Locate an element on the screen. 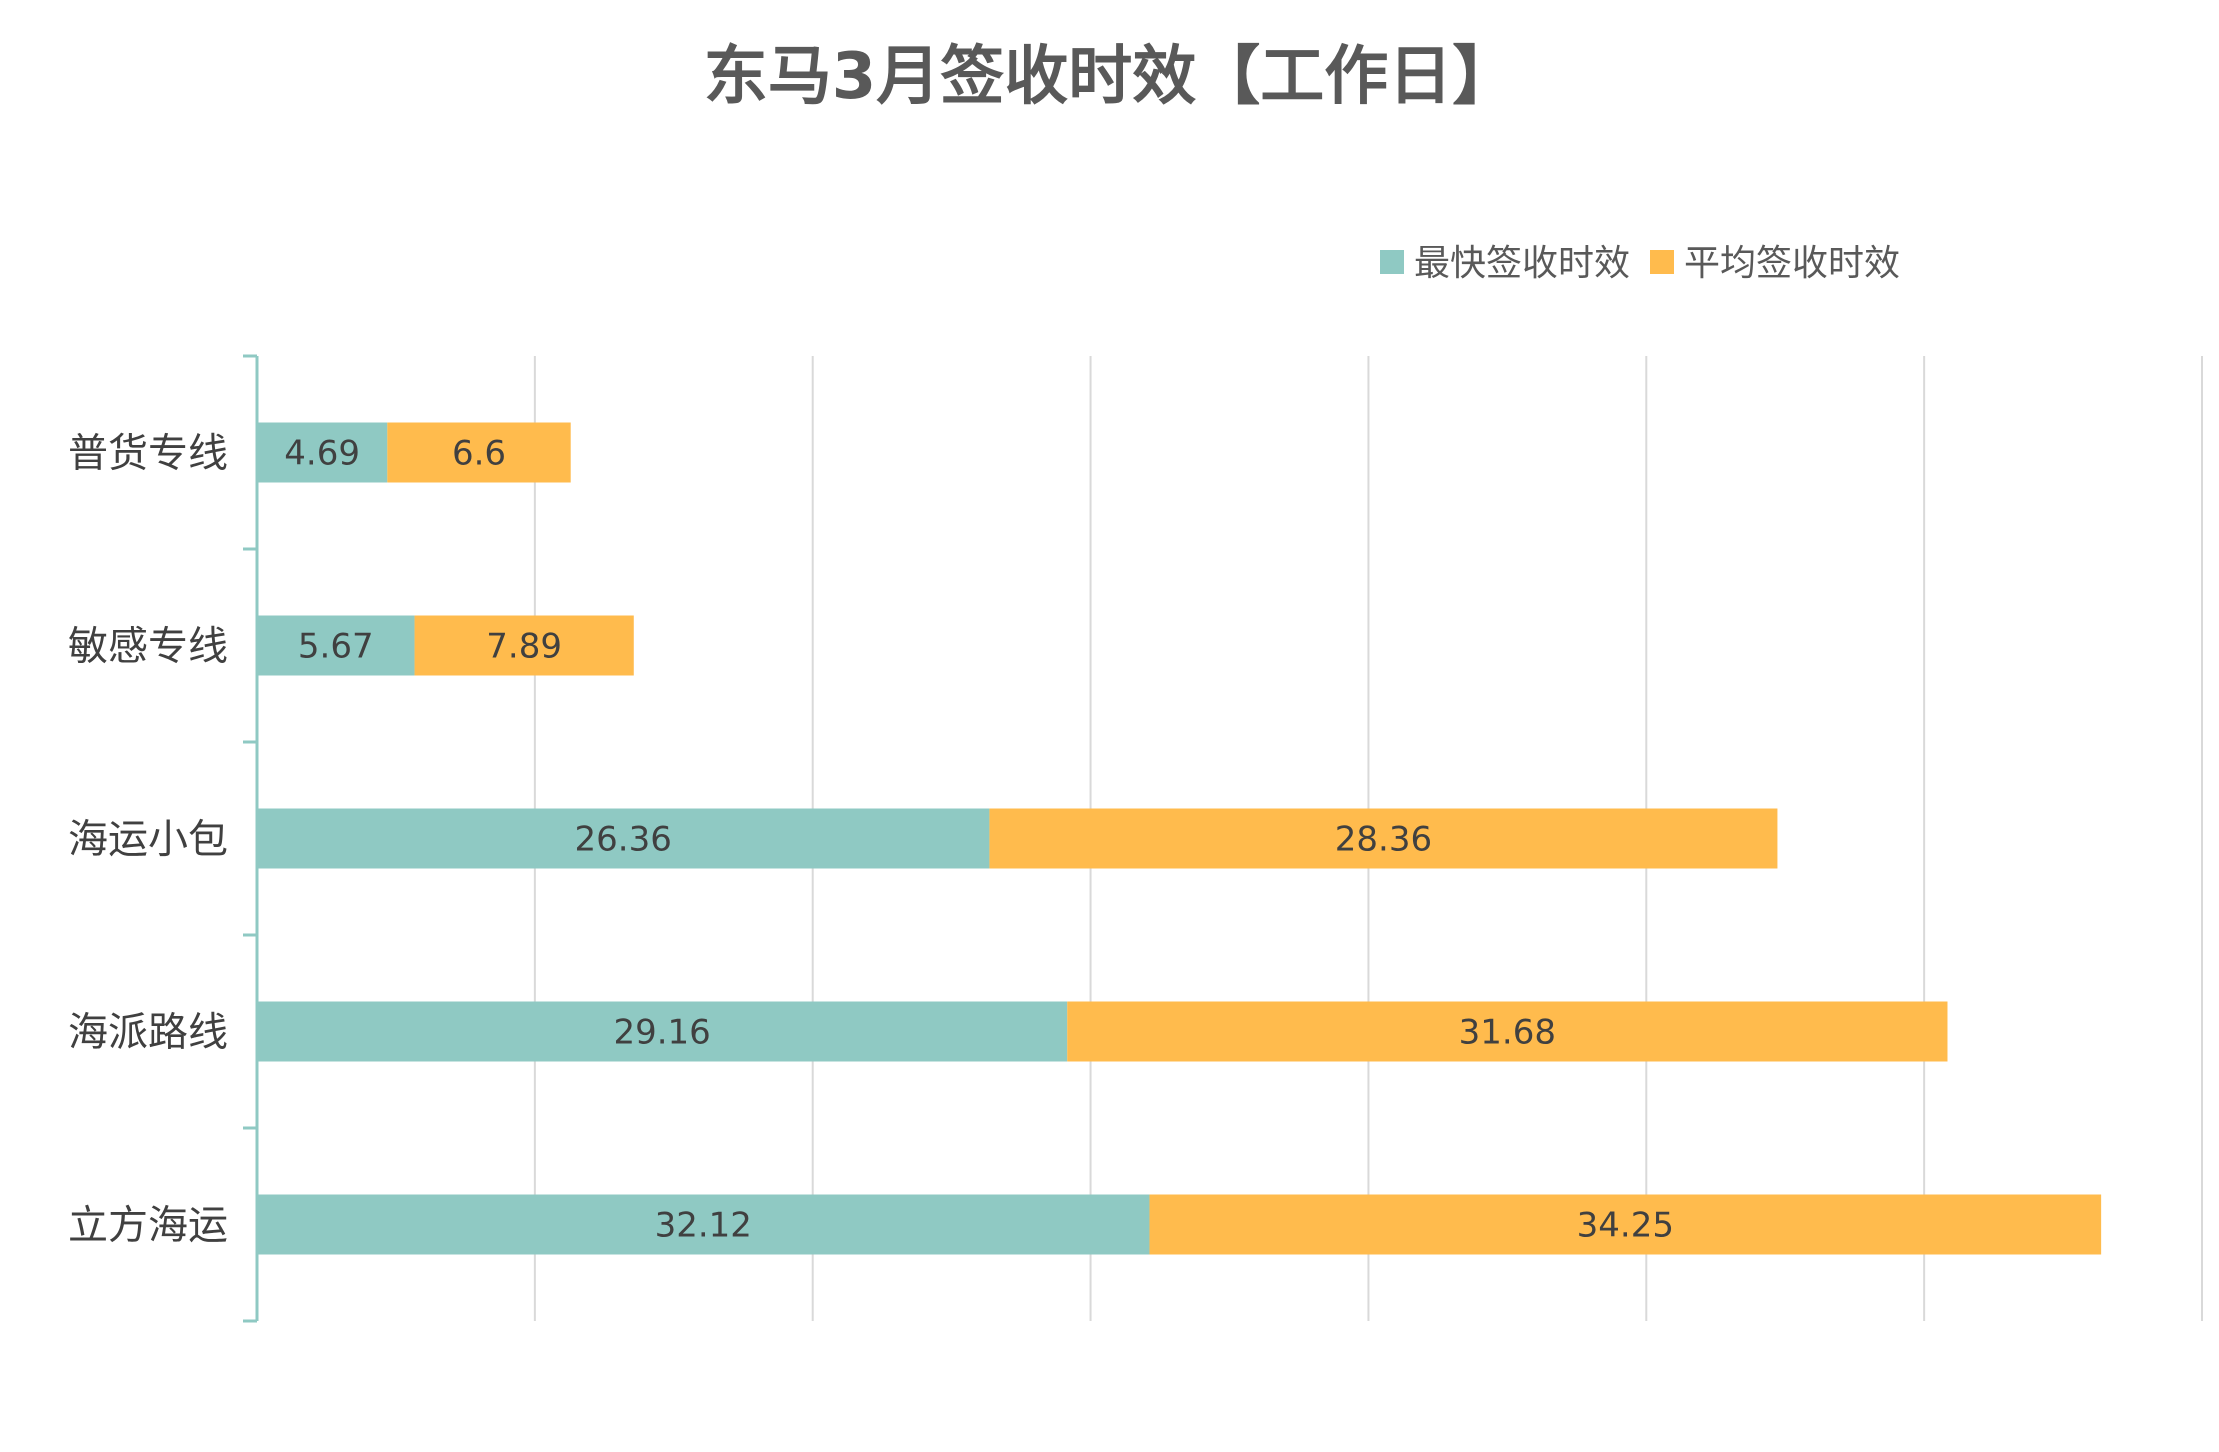 The width and height of the screenshot is (2219, 1452). data-label: 29.16 is located at coordinates (661, 1033).